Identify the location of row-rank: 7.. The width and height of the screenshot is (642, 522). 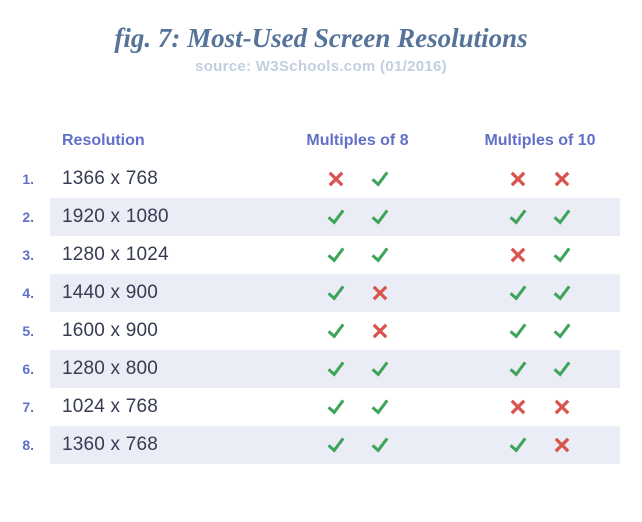
(28, 407).